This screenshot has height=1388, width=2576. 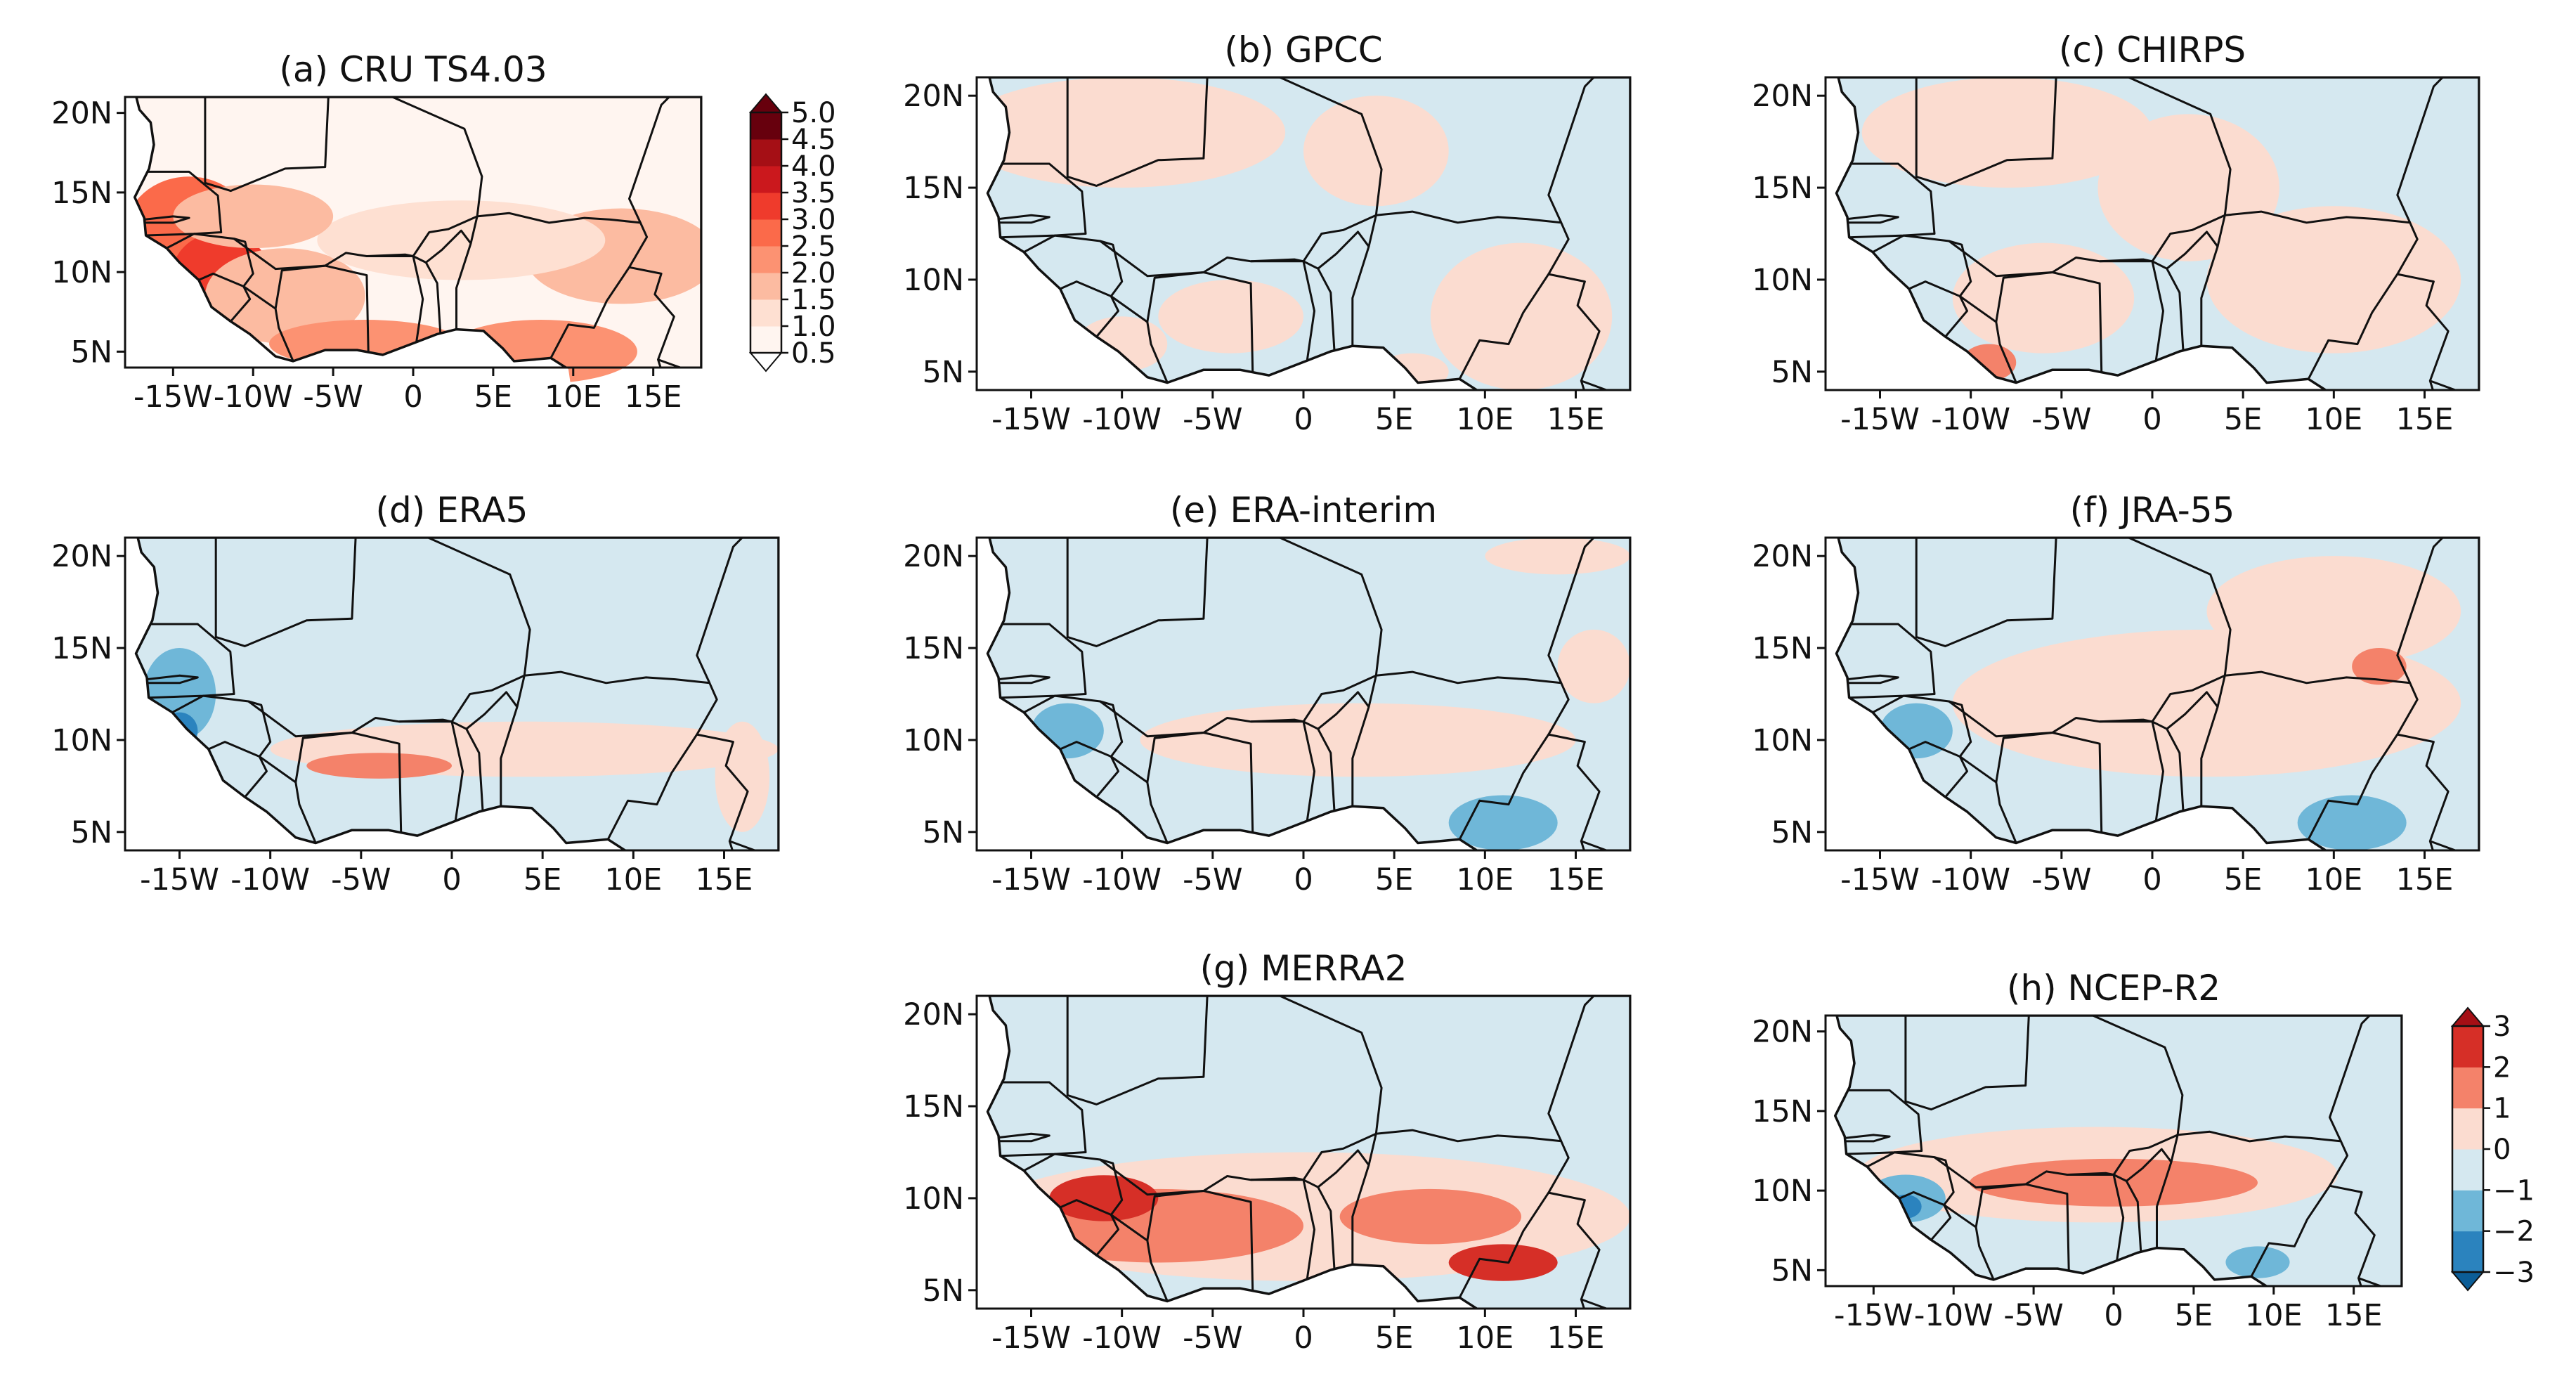 I want to click on geography-f, so click(x=2157, y=694).